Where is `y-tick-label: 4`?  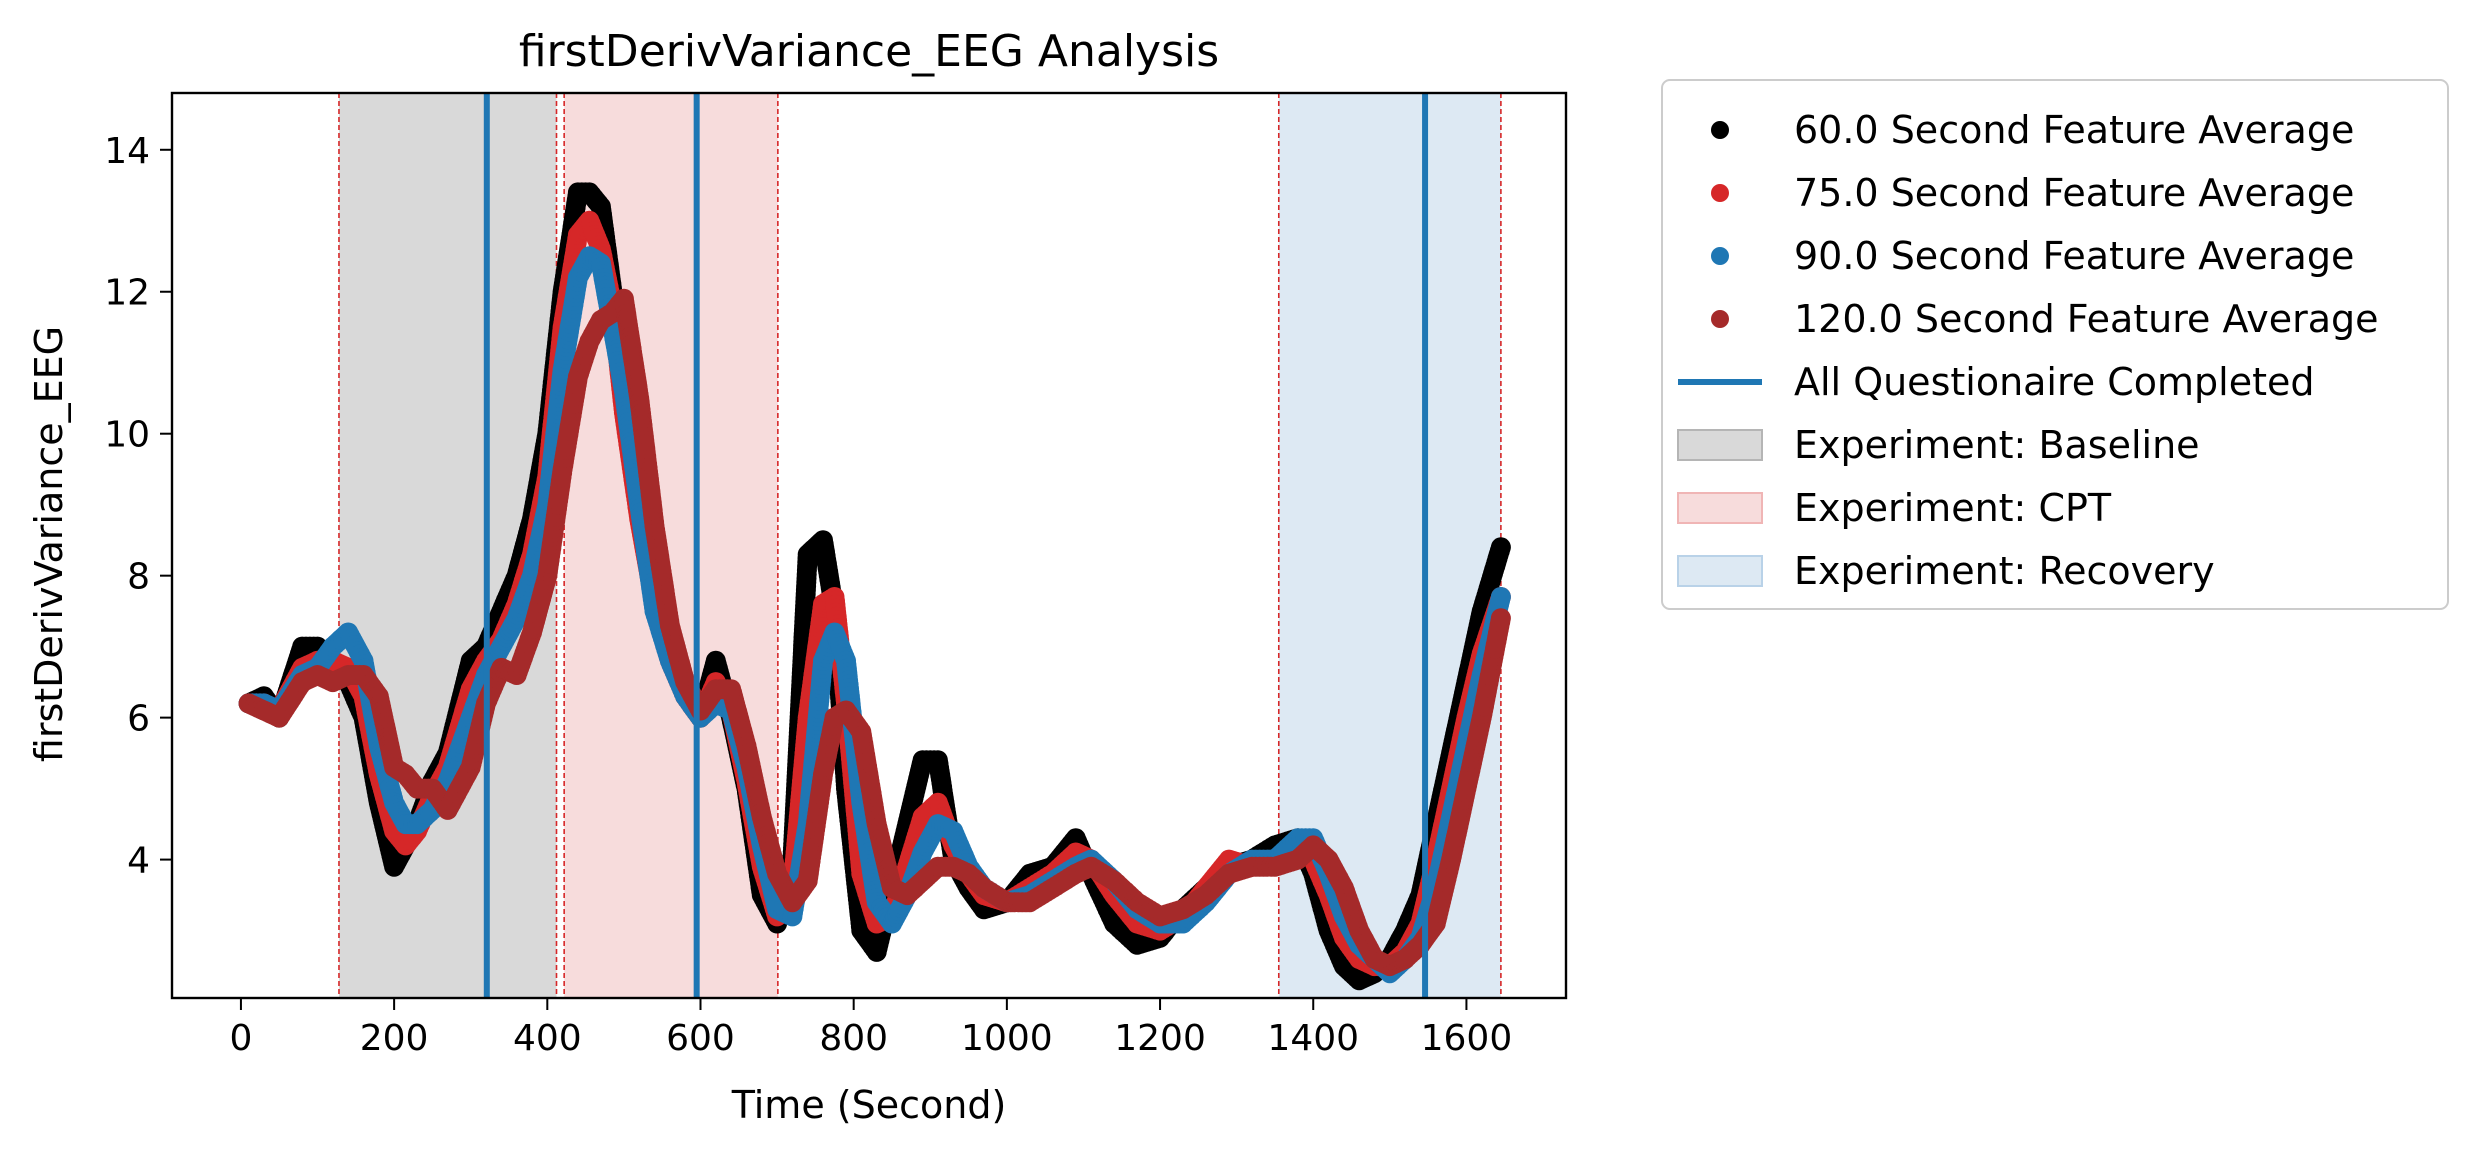
y-tick-label: 4 is located at coordinates (138, 861).